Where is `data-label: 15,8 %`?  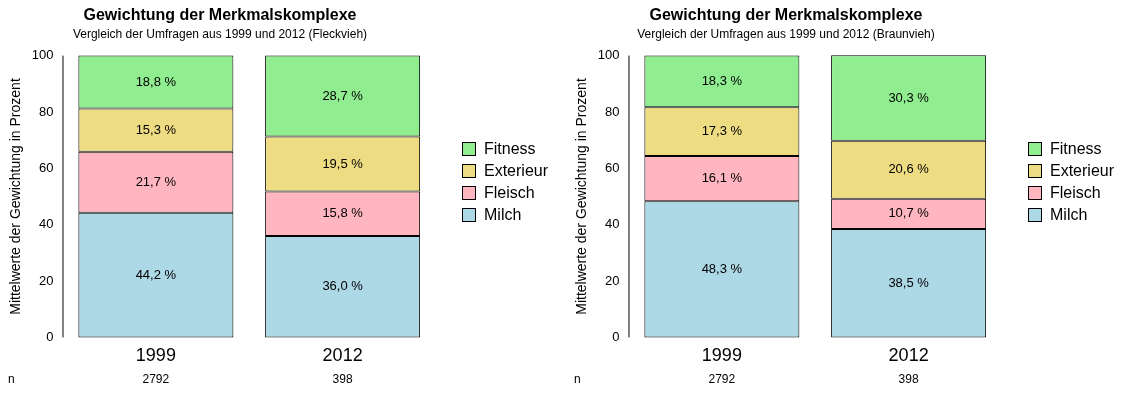 data-label: 15,8 % is located at coordinates (343, 213).